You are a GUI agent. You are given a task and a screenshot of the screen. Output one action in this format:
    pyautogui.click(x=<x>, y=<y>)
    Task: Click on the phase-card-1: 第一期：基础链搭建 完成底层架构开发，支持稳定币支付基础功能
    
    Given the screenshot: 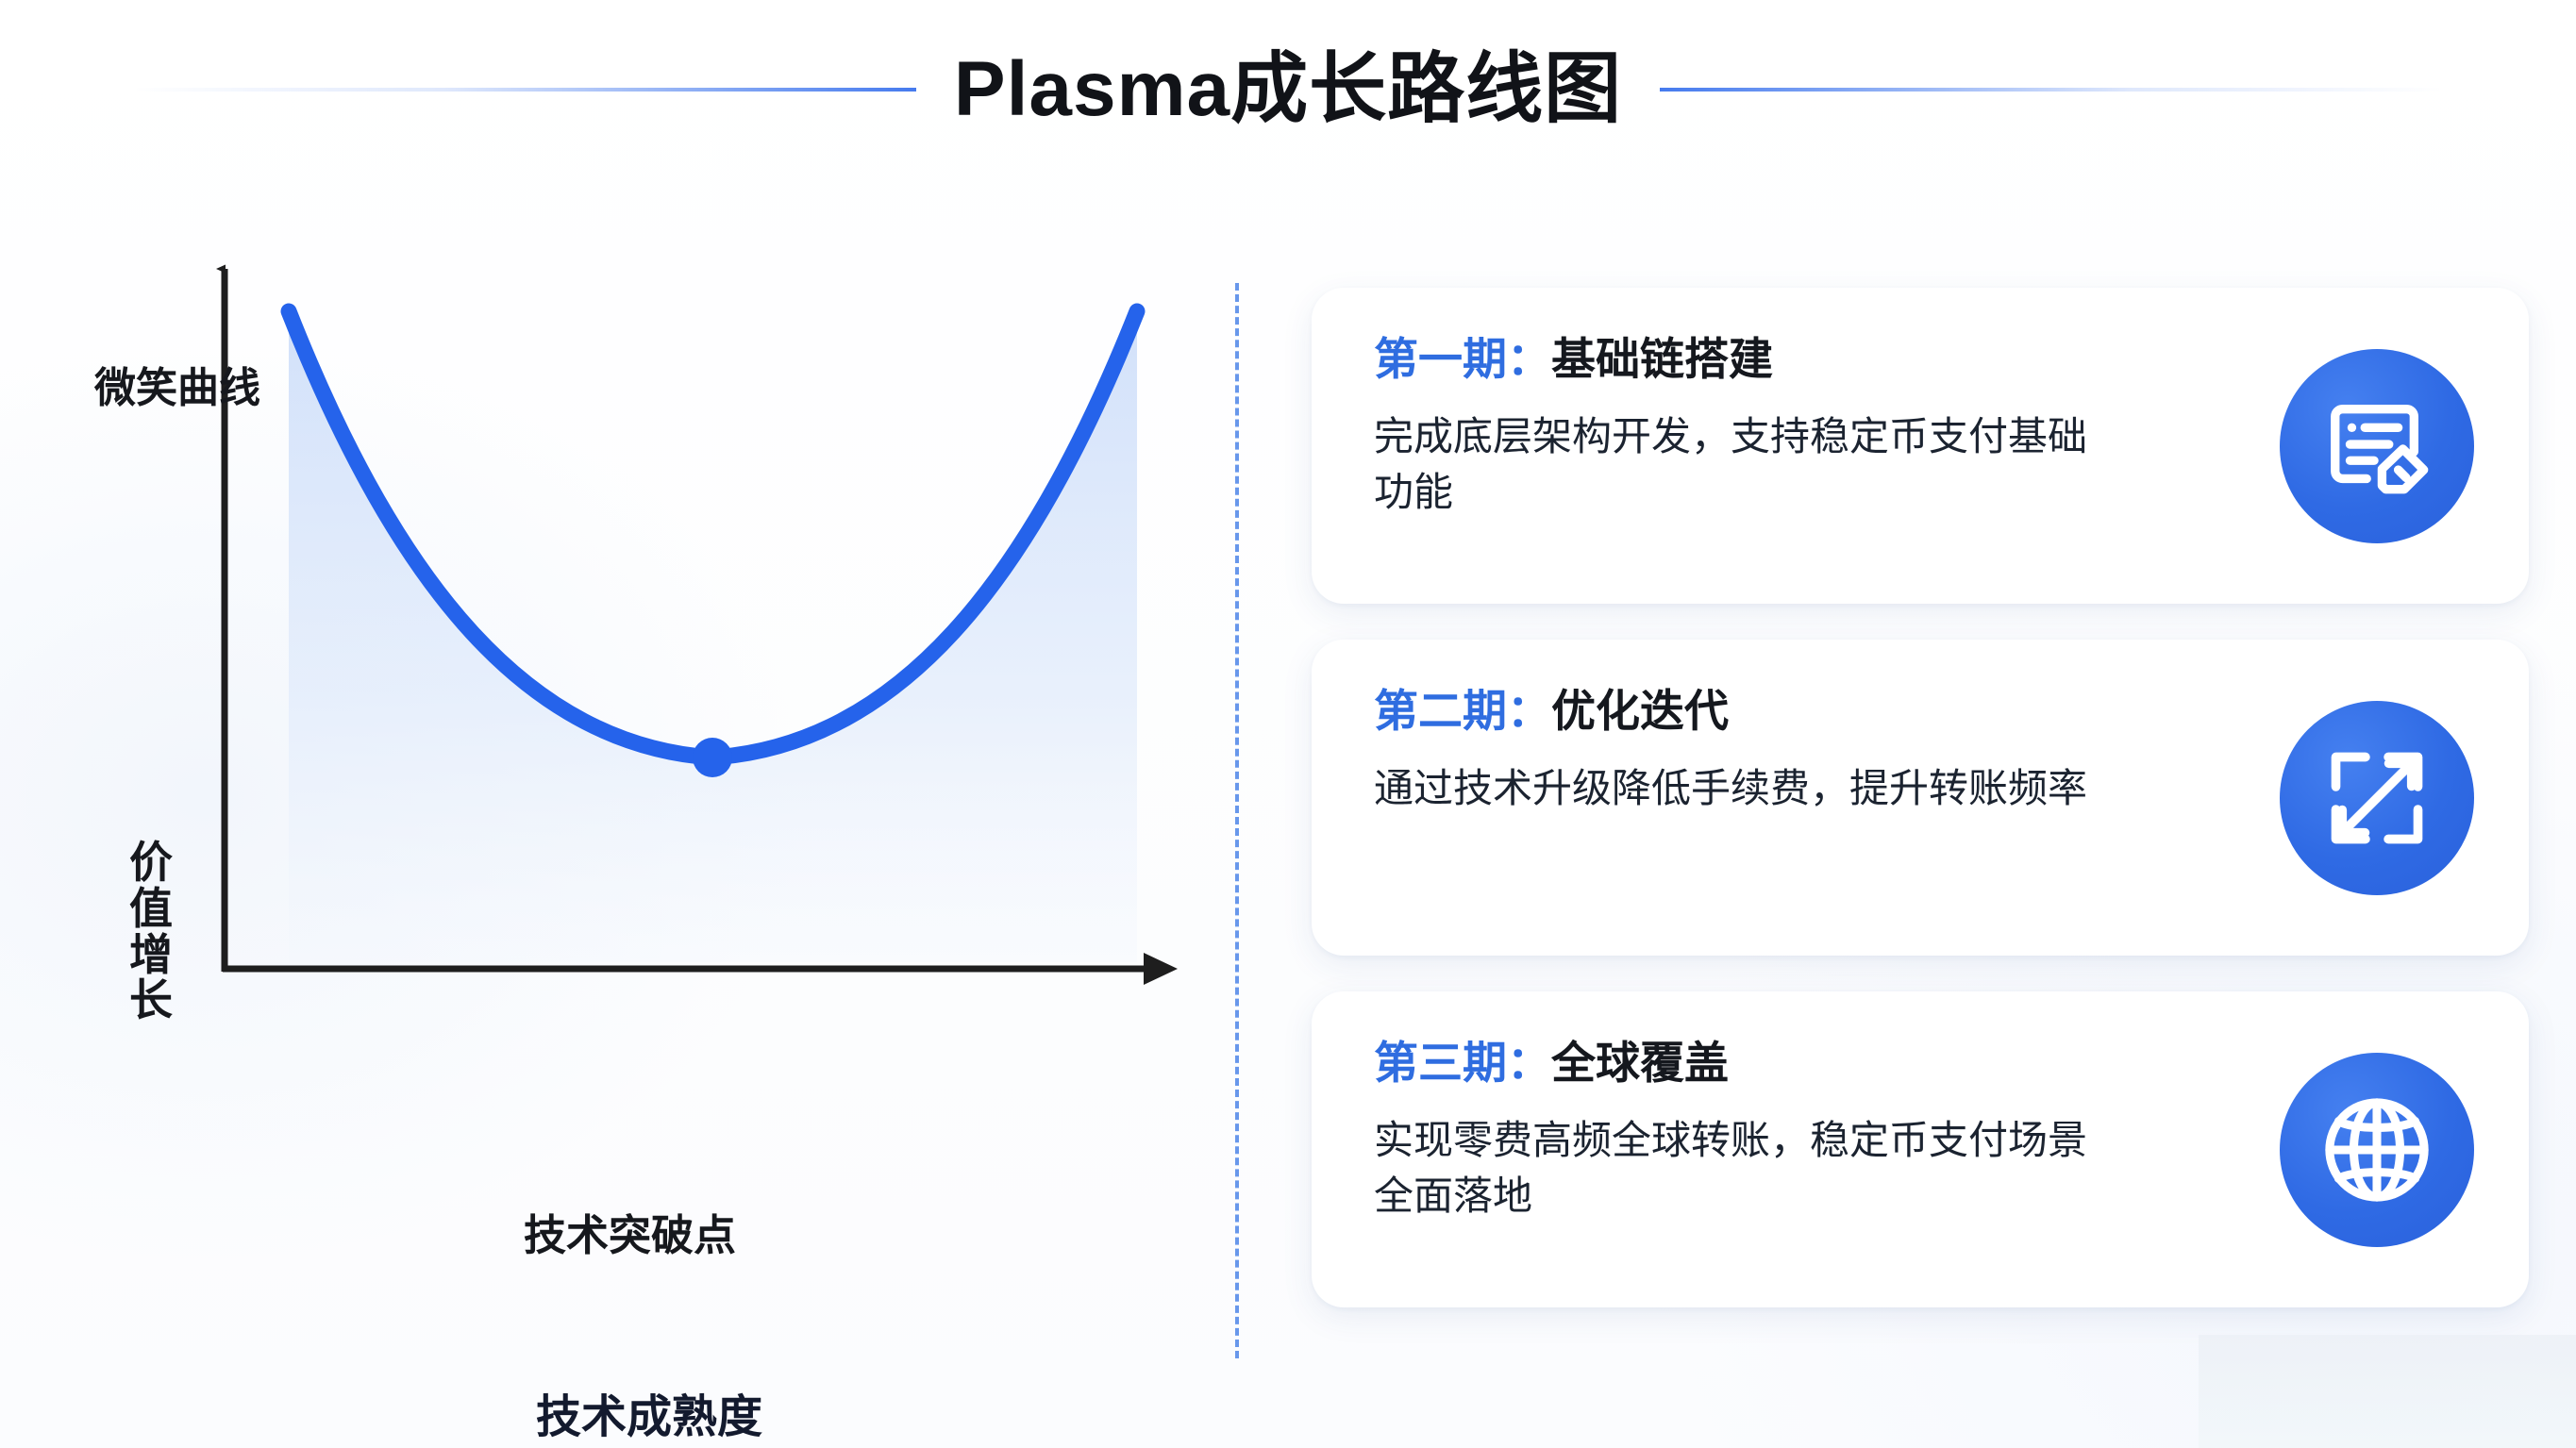 What is the action you would take?
    pyautogui.click(x=1920, y=446)
    